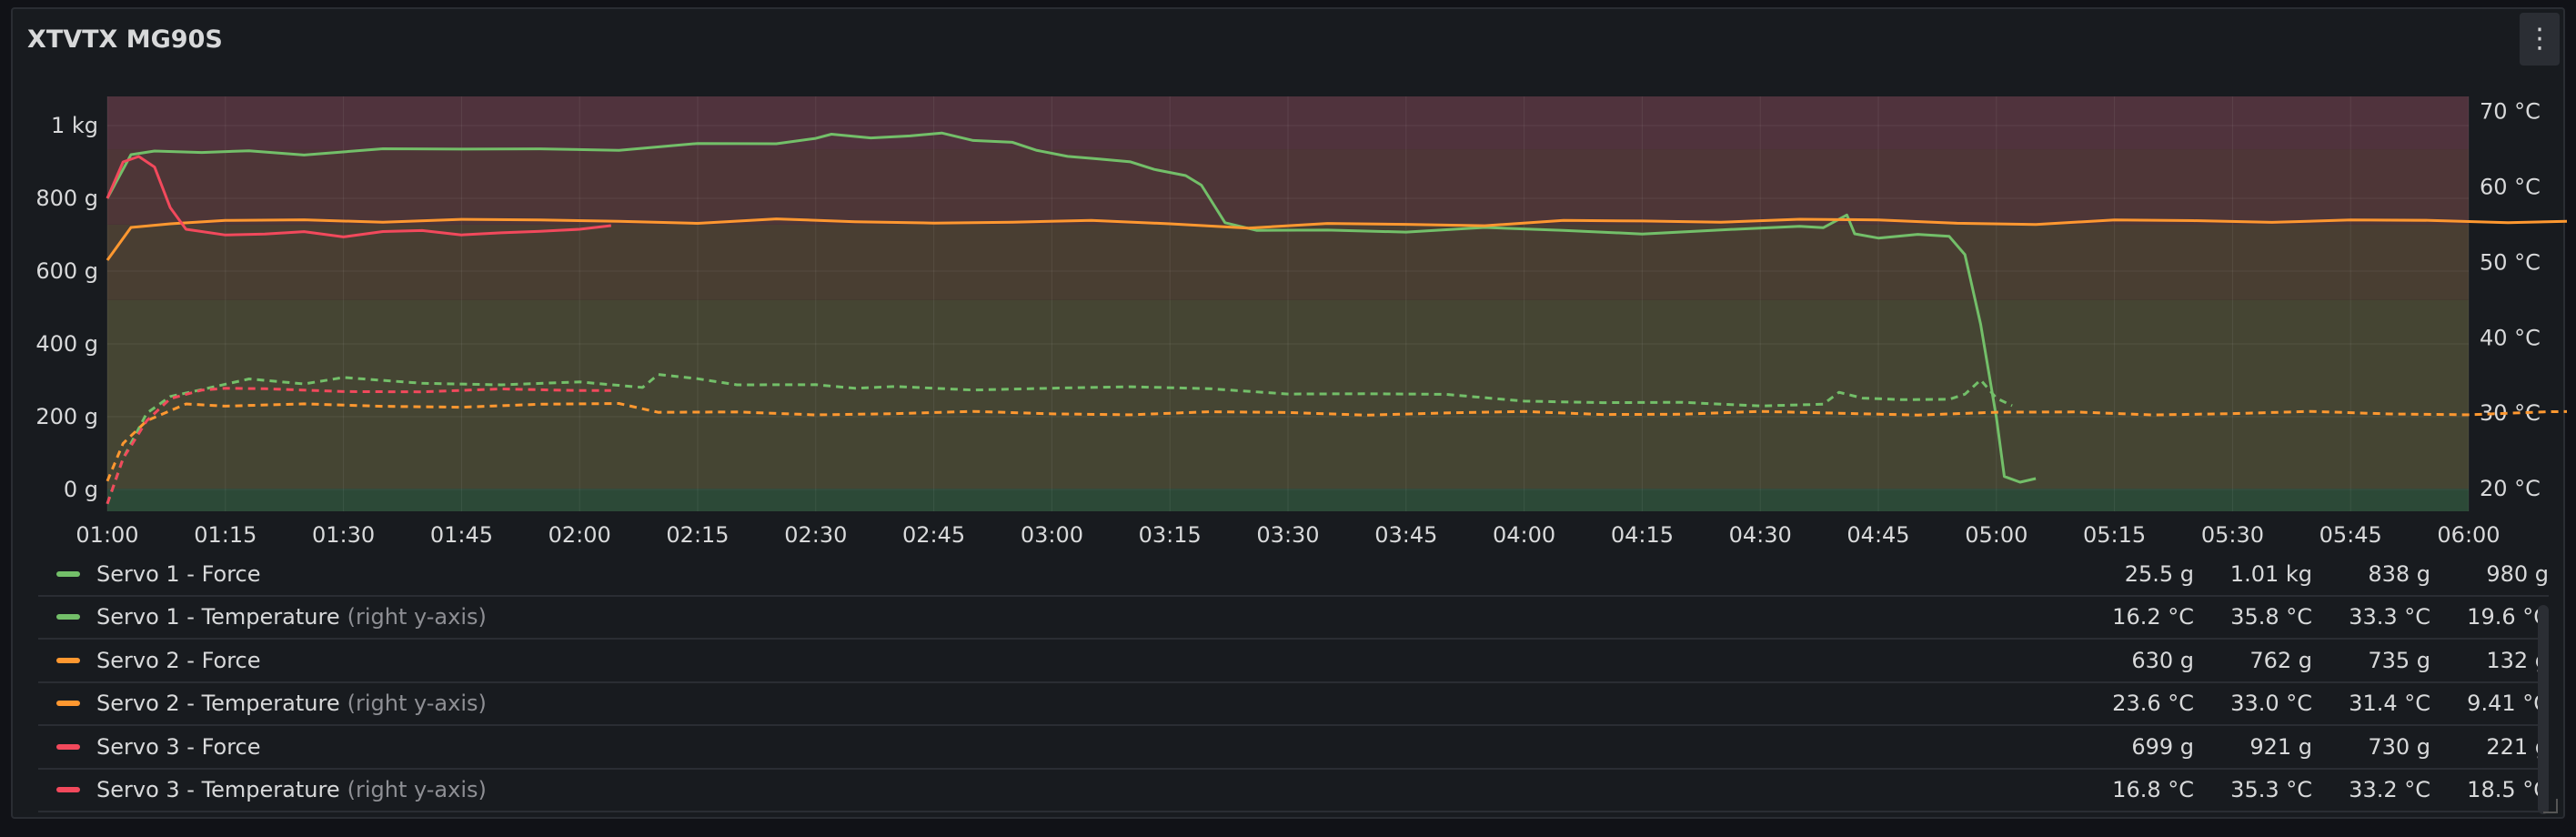 The width and height of the screenshot is (2576, 837). Describe the element at coordinates (218, 617) in the screenshot. I see `legend-series-name: Servo 1 - Temperature` at that location.